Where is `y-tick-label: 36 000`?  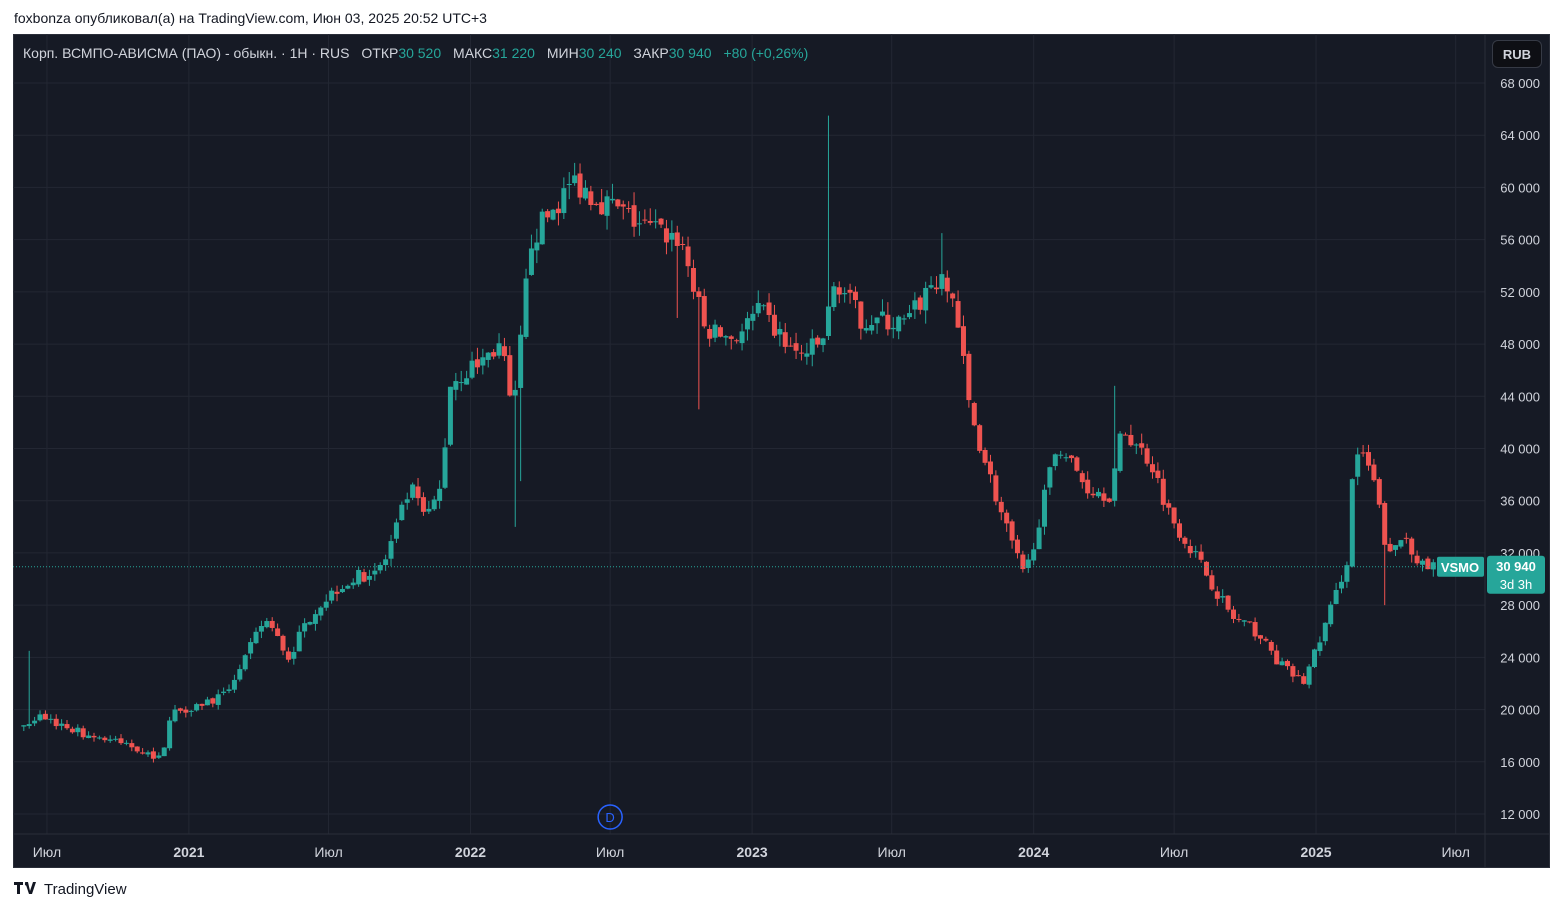
y-tick-label: 36 000 is located at coordinates (1520, 501).